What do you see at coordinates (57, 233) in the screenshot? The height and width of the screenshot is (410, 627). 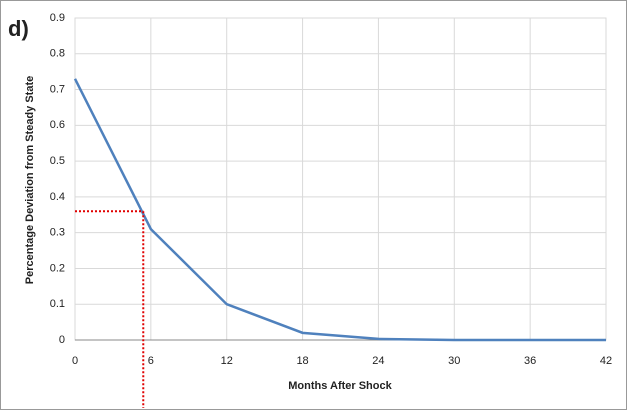 I see `y-tick-label: 0.3` at bounding box center [57, 233].